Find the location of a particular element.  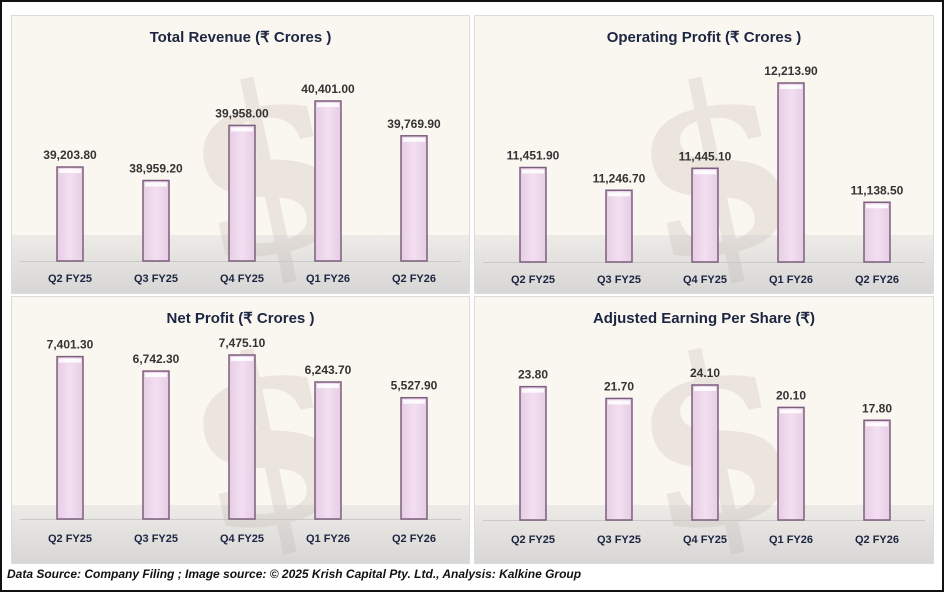

bar-group: 24.10 Q4 FY25 is located at coordinates (705, 456).